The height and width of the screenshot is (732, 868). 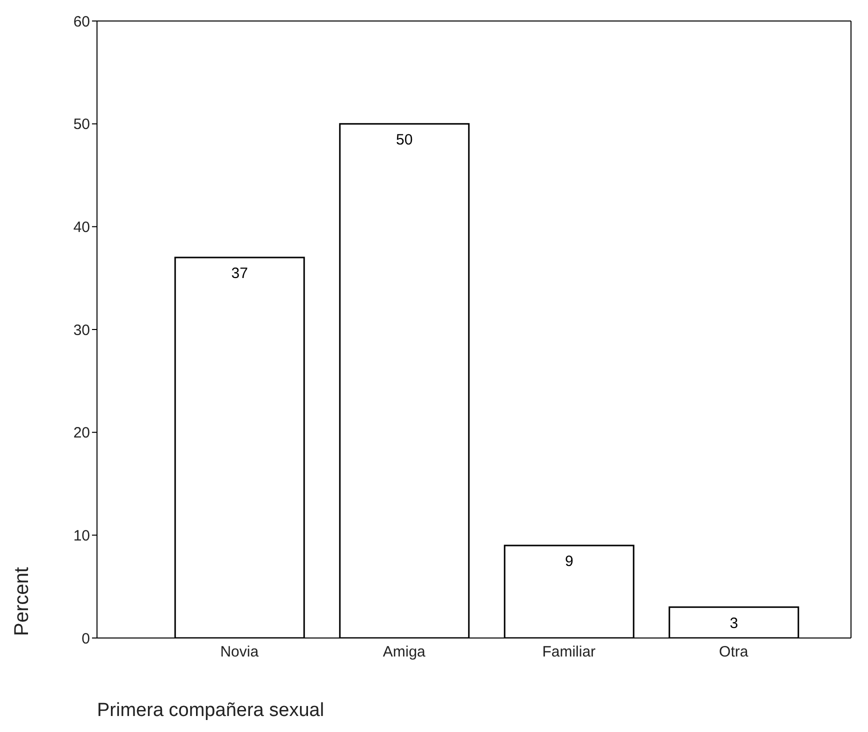 I want to click on y-tick-label: 50, so click(x=81, y=125).